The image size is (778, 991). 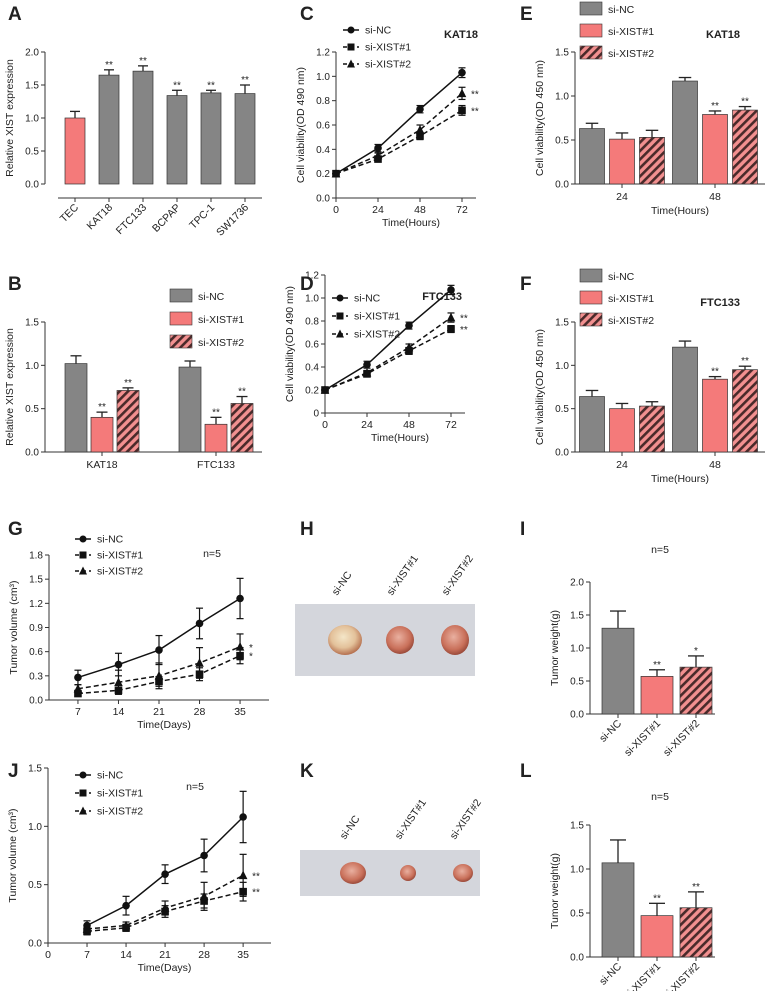 I want to click on y-tick-label: 0.8, so click(x=312, y=322).